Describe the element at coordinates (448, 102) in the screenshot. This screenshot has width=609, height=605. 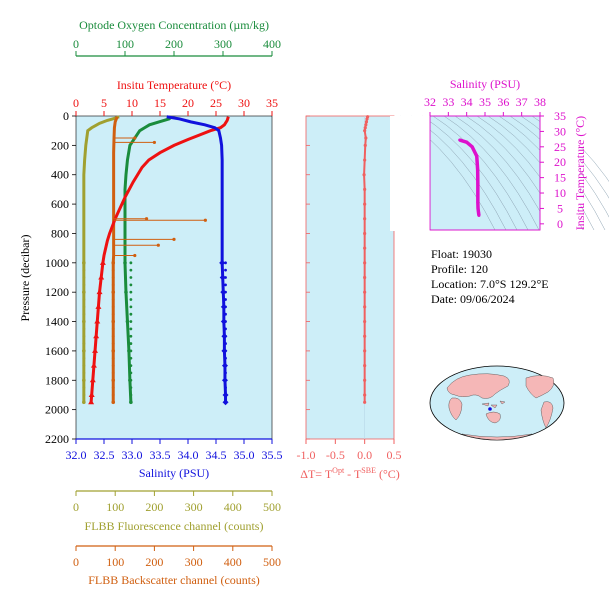
I see `ts-salinity-tick-label: 33` at that location.